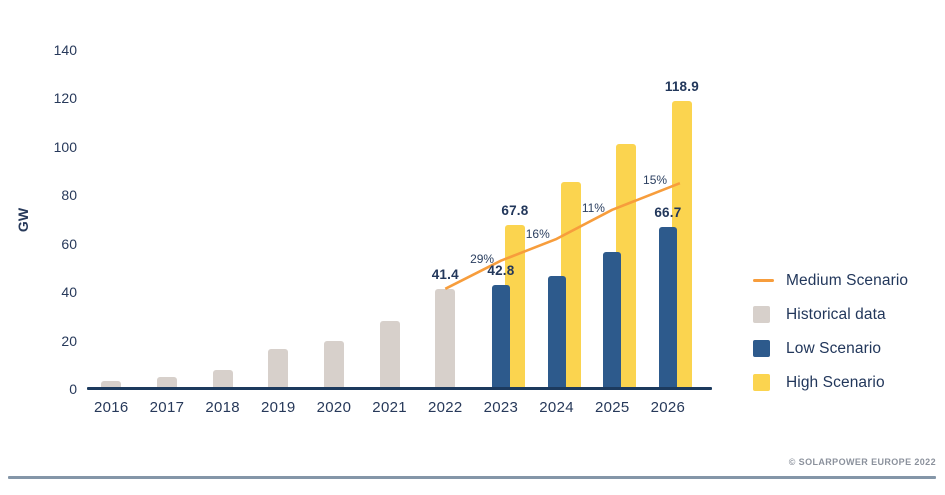  What do you see at coordinates (847, 280) in the screenshot?
I see `legend-label: Medium Scenario` at bounding box center [847, 280].